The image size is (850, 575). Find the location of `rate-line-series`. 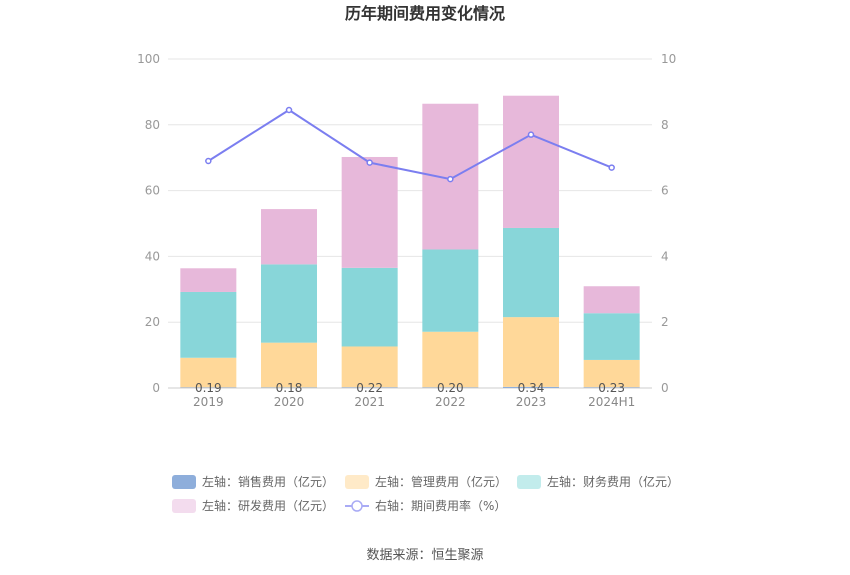

rate-line-series is located at coordinates (410, 144).